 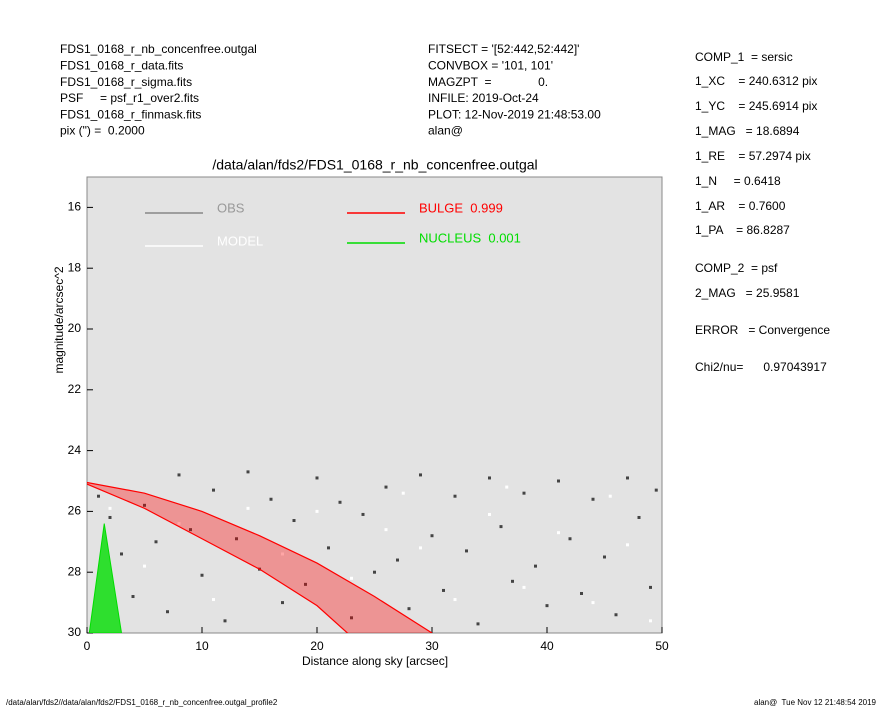 I want to click on header-text: PLOT: 12-Nov-2019 21:48:53.00, so click(x=514, y=114).